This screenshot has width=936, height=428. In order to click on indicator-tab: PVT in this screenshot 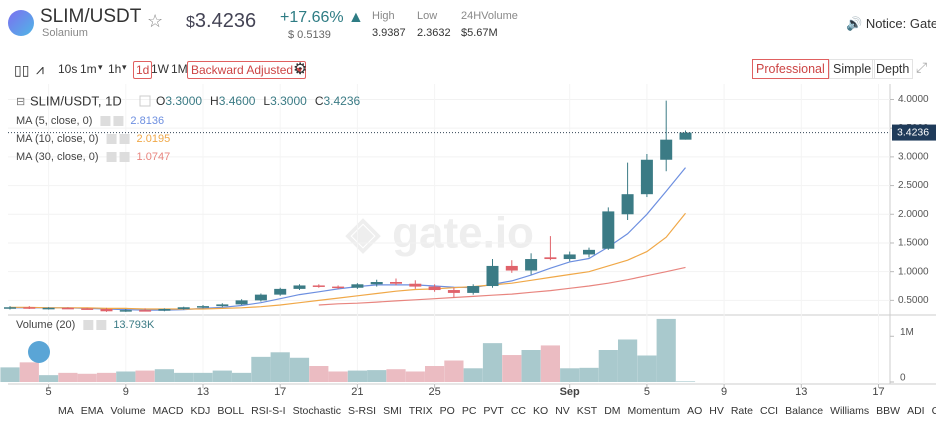, I will do `click(493, 411)`.